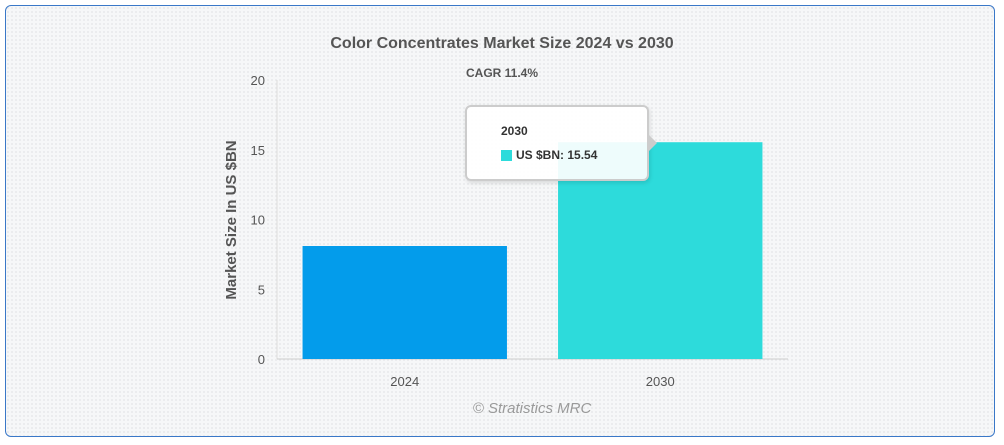  What do you see at coordinates (231, 219) in the screenshot?
I see `y-axis-label: Market Size In US $BN` at bounding box center [231, 219].